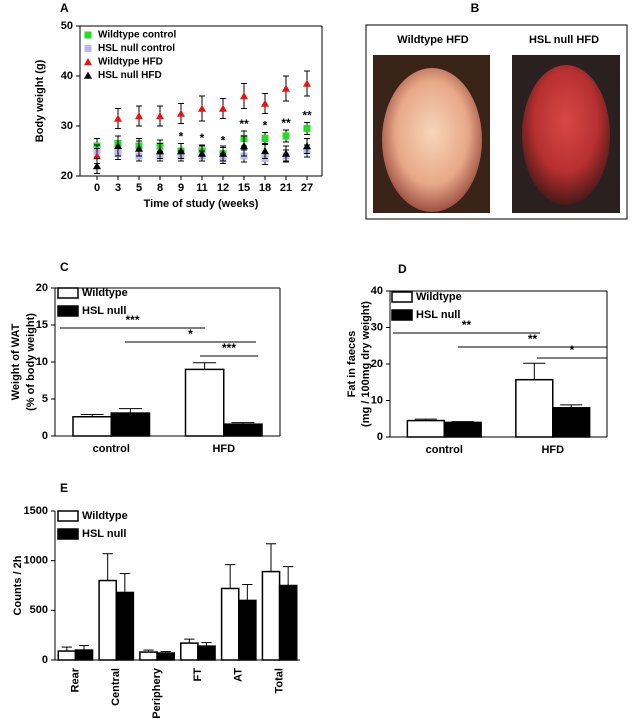 This screenshot has width=638, height=719. I want to click on x-tick-label: 11, so click(202, 188).